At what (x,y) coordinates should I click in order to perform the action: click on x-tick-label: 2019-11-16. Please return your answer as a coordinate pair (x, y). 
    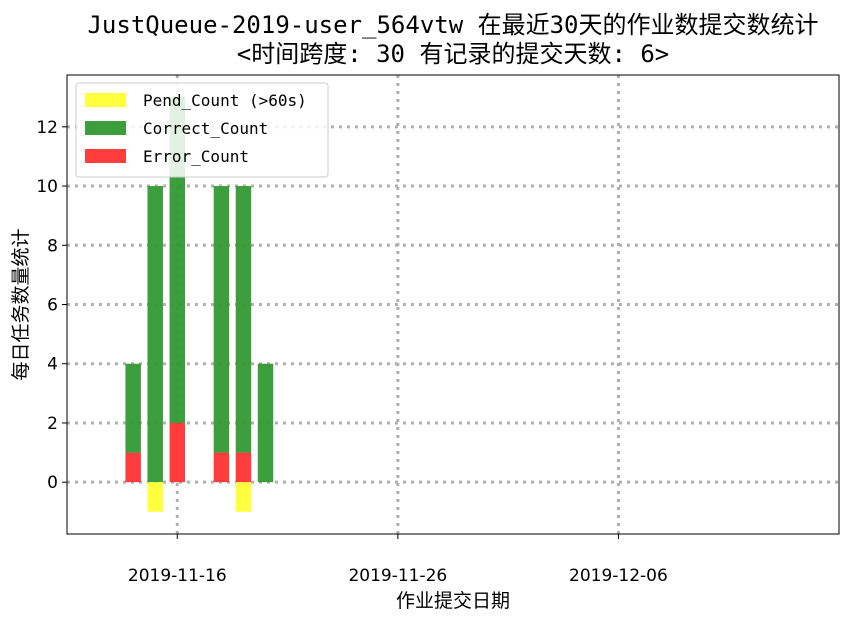
    Looking at the image, I should click on (177, 576).